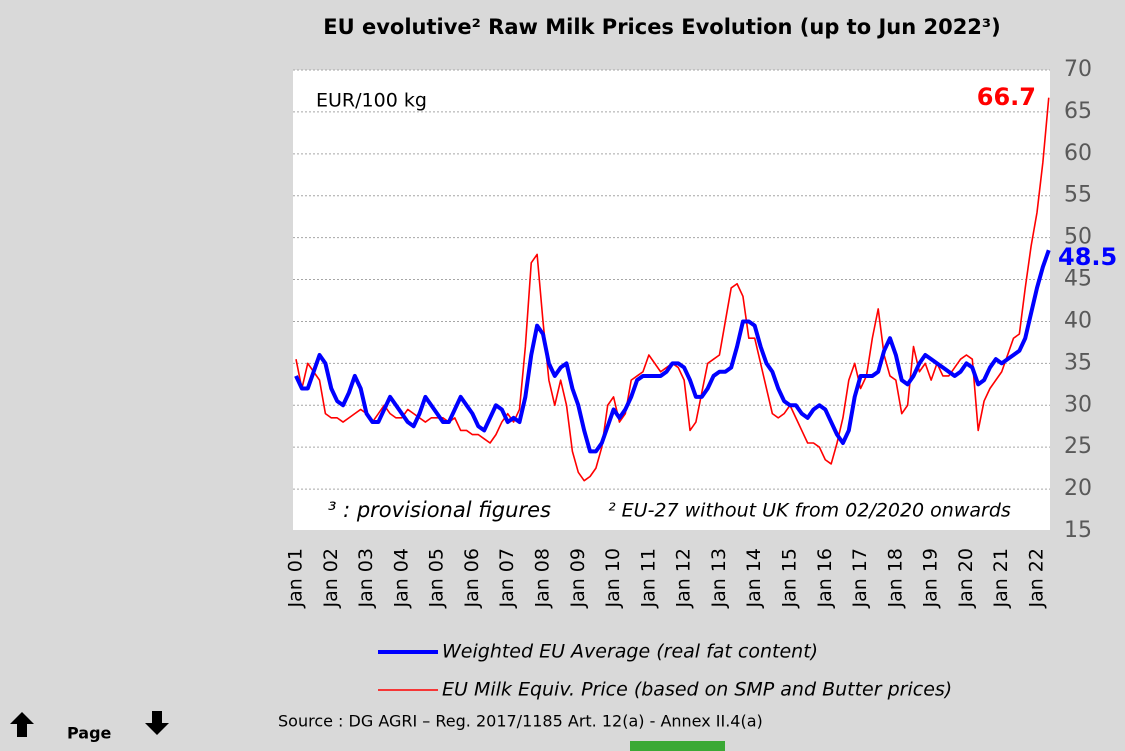  Describe the element at coordinates (677, 746) in the screenshot. I see `badge` at that location.